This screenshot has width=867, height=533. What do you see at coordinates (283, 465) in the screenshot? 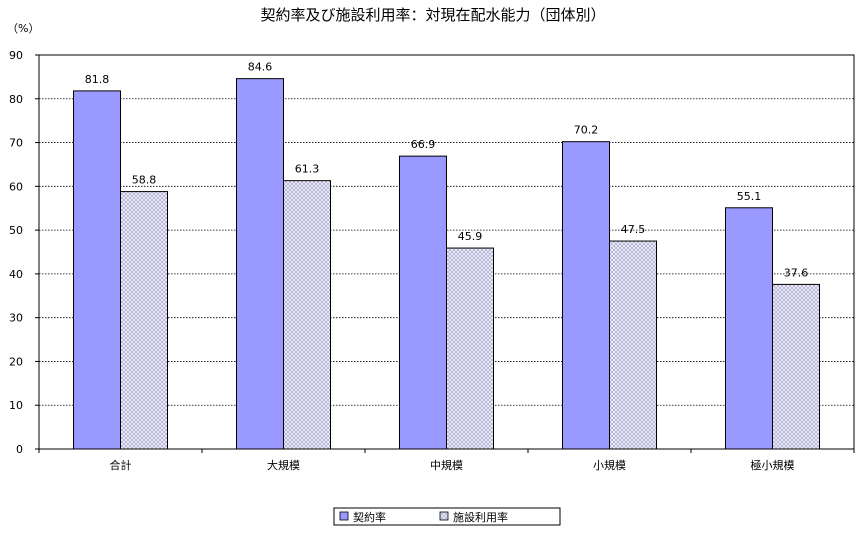
I see `x-tick-label: 大規模` at bounding box center [283, 465].